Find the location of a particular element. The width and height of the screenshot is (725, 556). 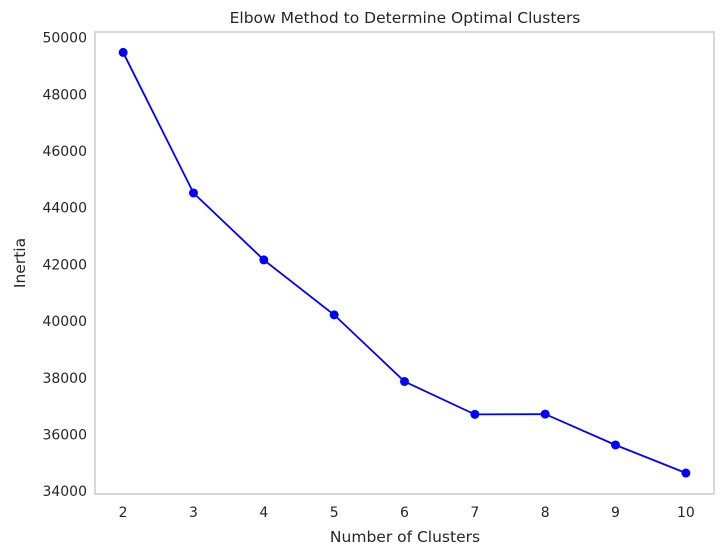

x-tick-label: 3 is located at coordinates (193, 513).